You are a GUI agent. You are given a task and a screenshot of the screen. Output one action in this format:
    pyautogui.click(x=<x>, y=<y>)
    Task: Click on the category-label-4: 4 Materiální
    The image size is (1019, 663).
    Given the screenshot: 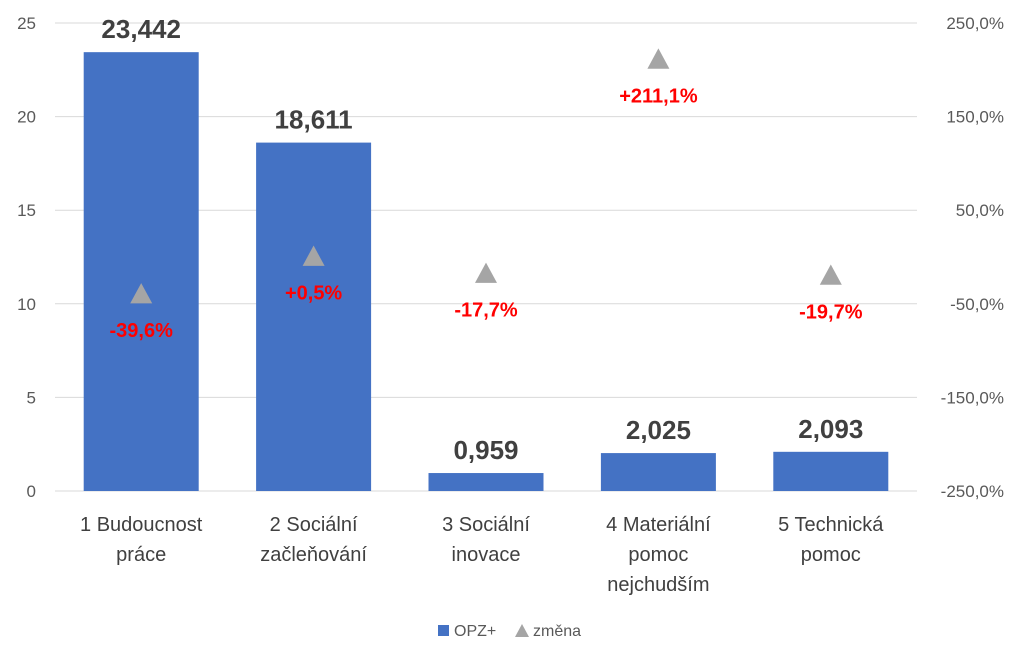 What is the action you would take?
    pyautogui.click(x=658, y=525)
    